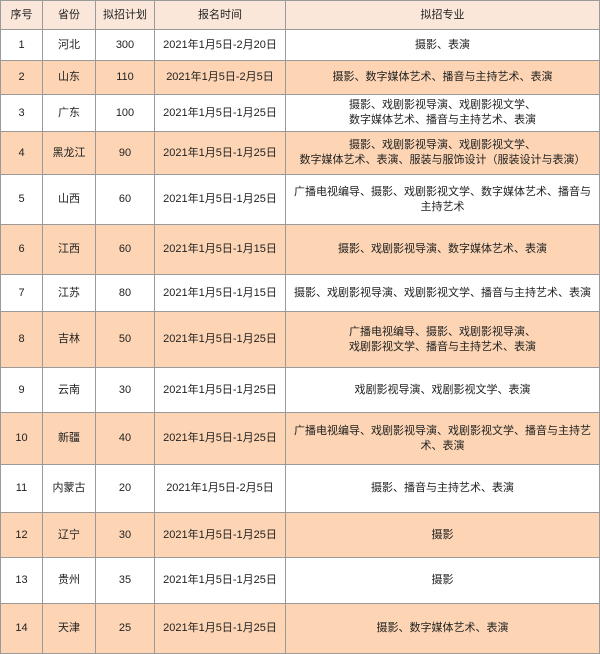  I want to click on cell-plan: 40, so click(125, 438).